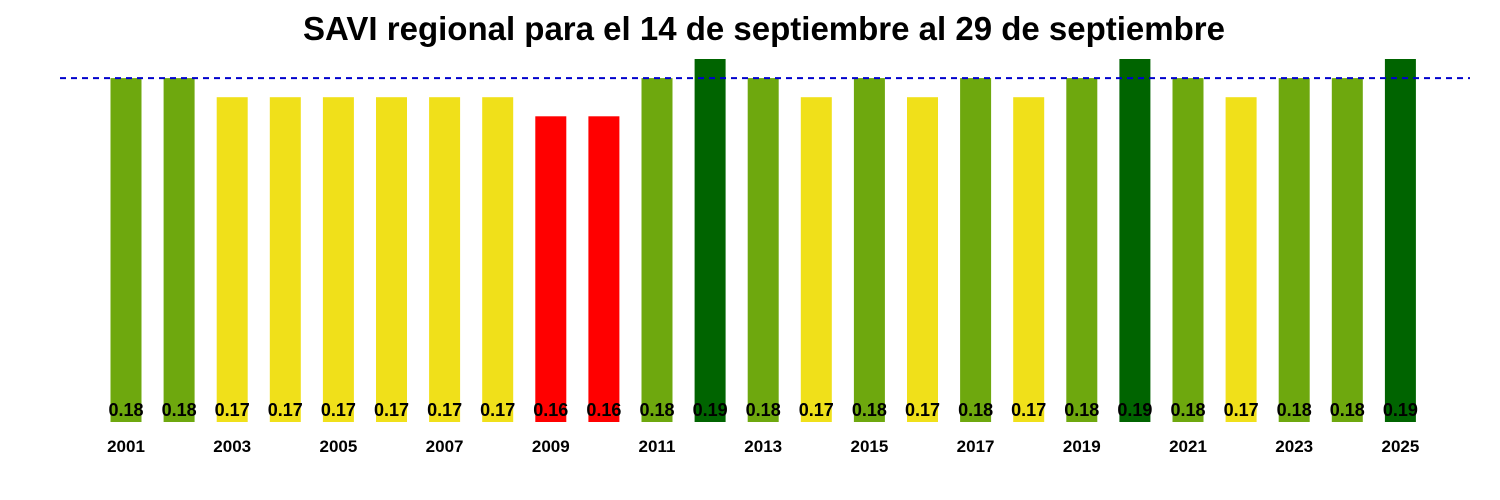 This screenshot has width=1500, height=500. What do you see at coordinates (125, 410) in the screenshot?
I see `value-label-2001: 0.18` at bounding box center [125, 410].